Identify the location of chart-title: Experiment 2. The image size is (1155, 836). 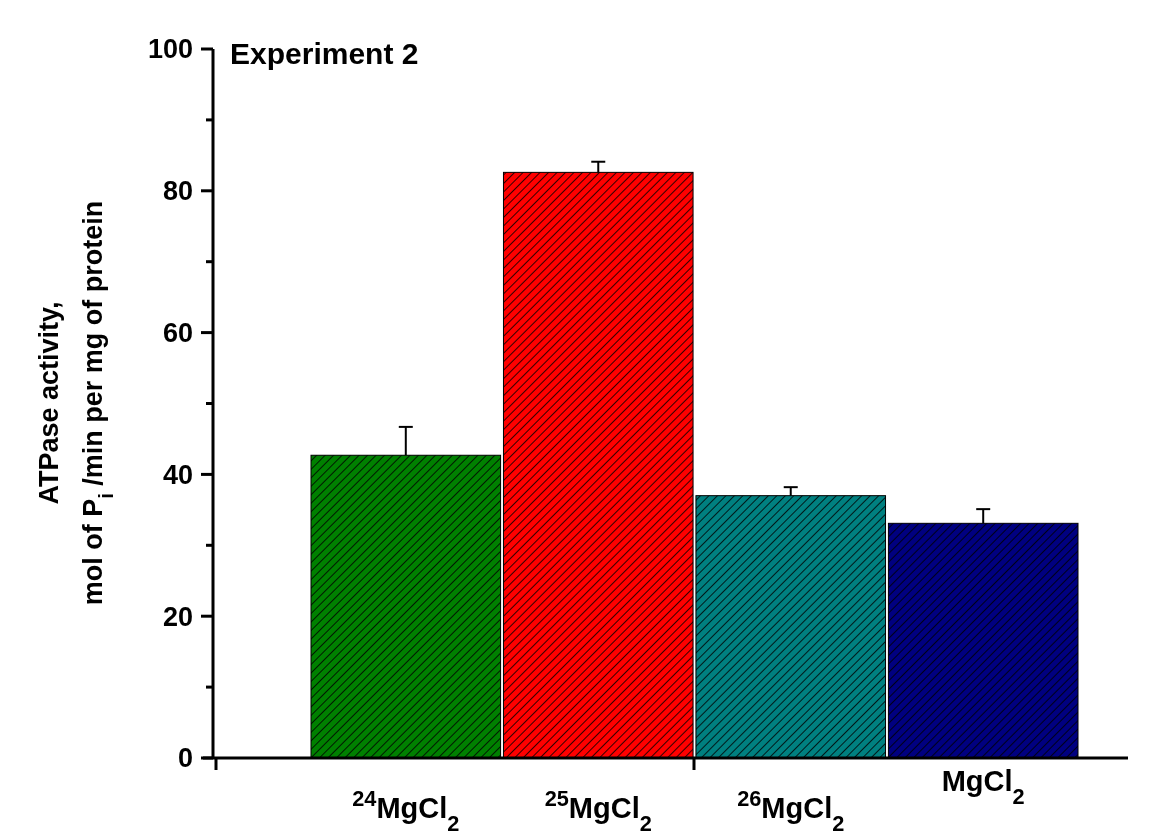
(324, 53).